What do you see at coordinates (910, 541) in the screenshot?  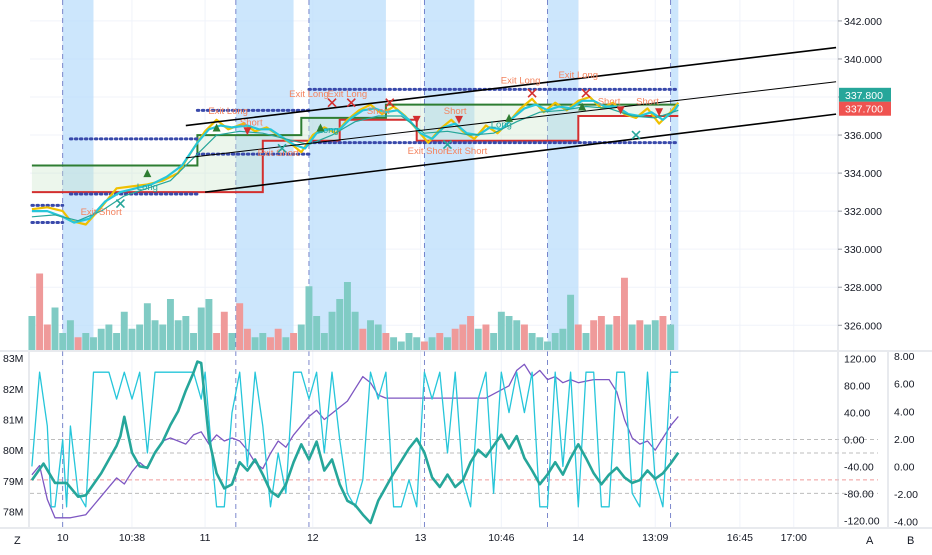 I see `log-scale-button: B` at bounding box center [910, 541].